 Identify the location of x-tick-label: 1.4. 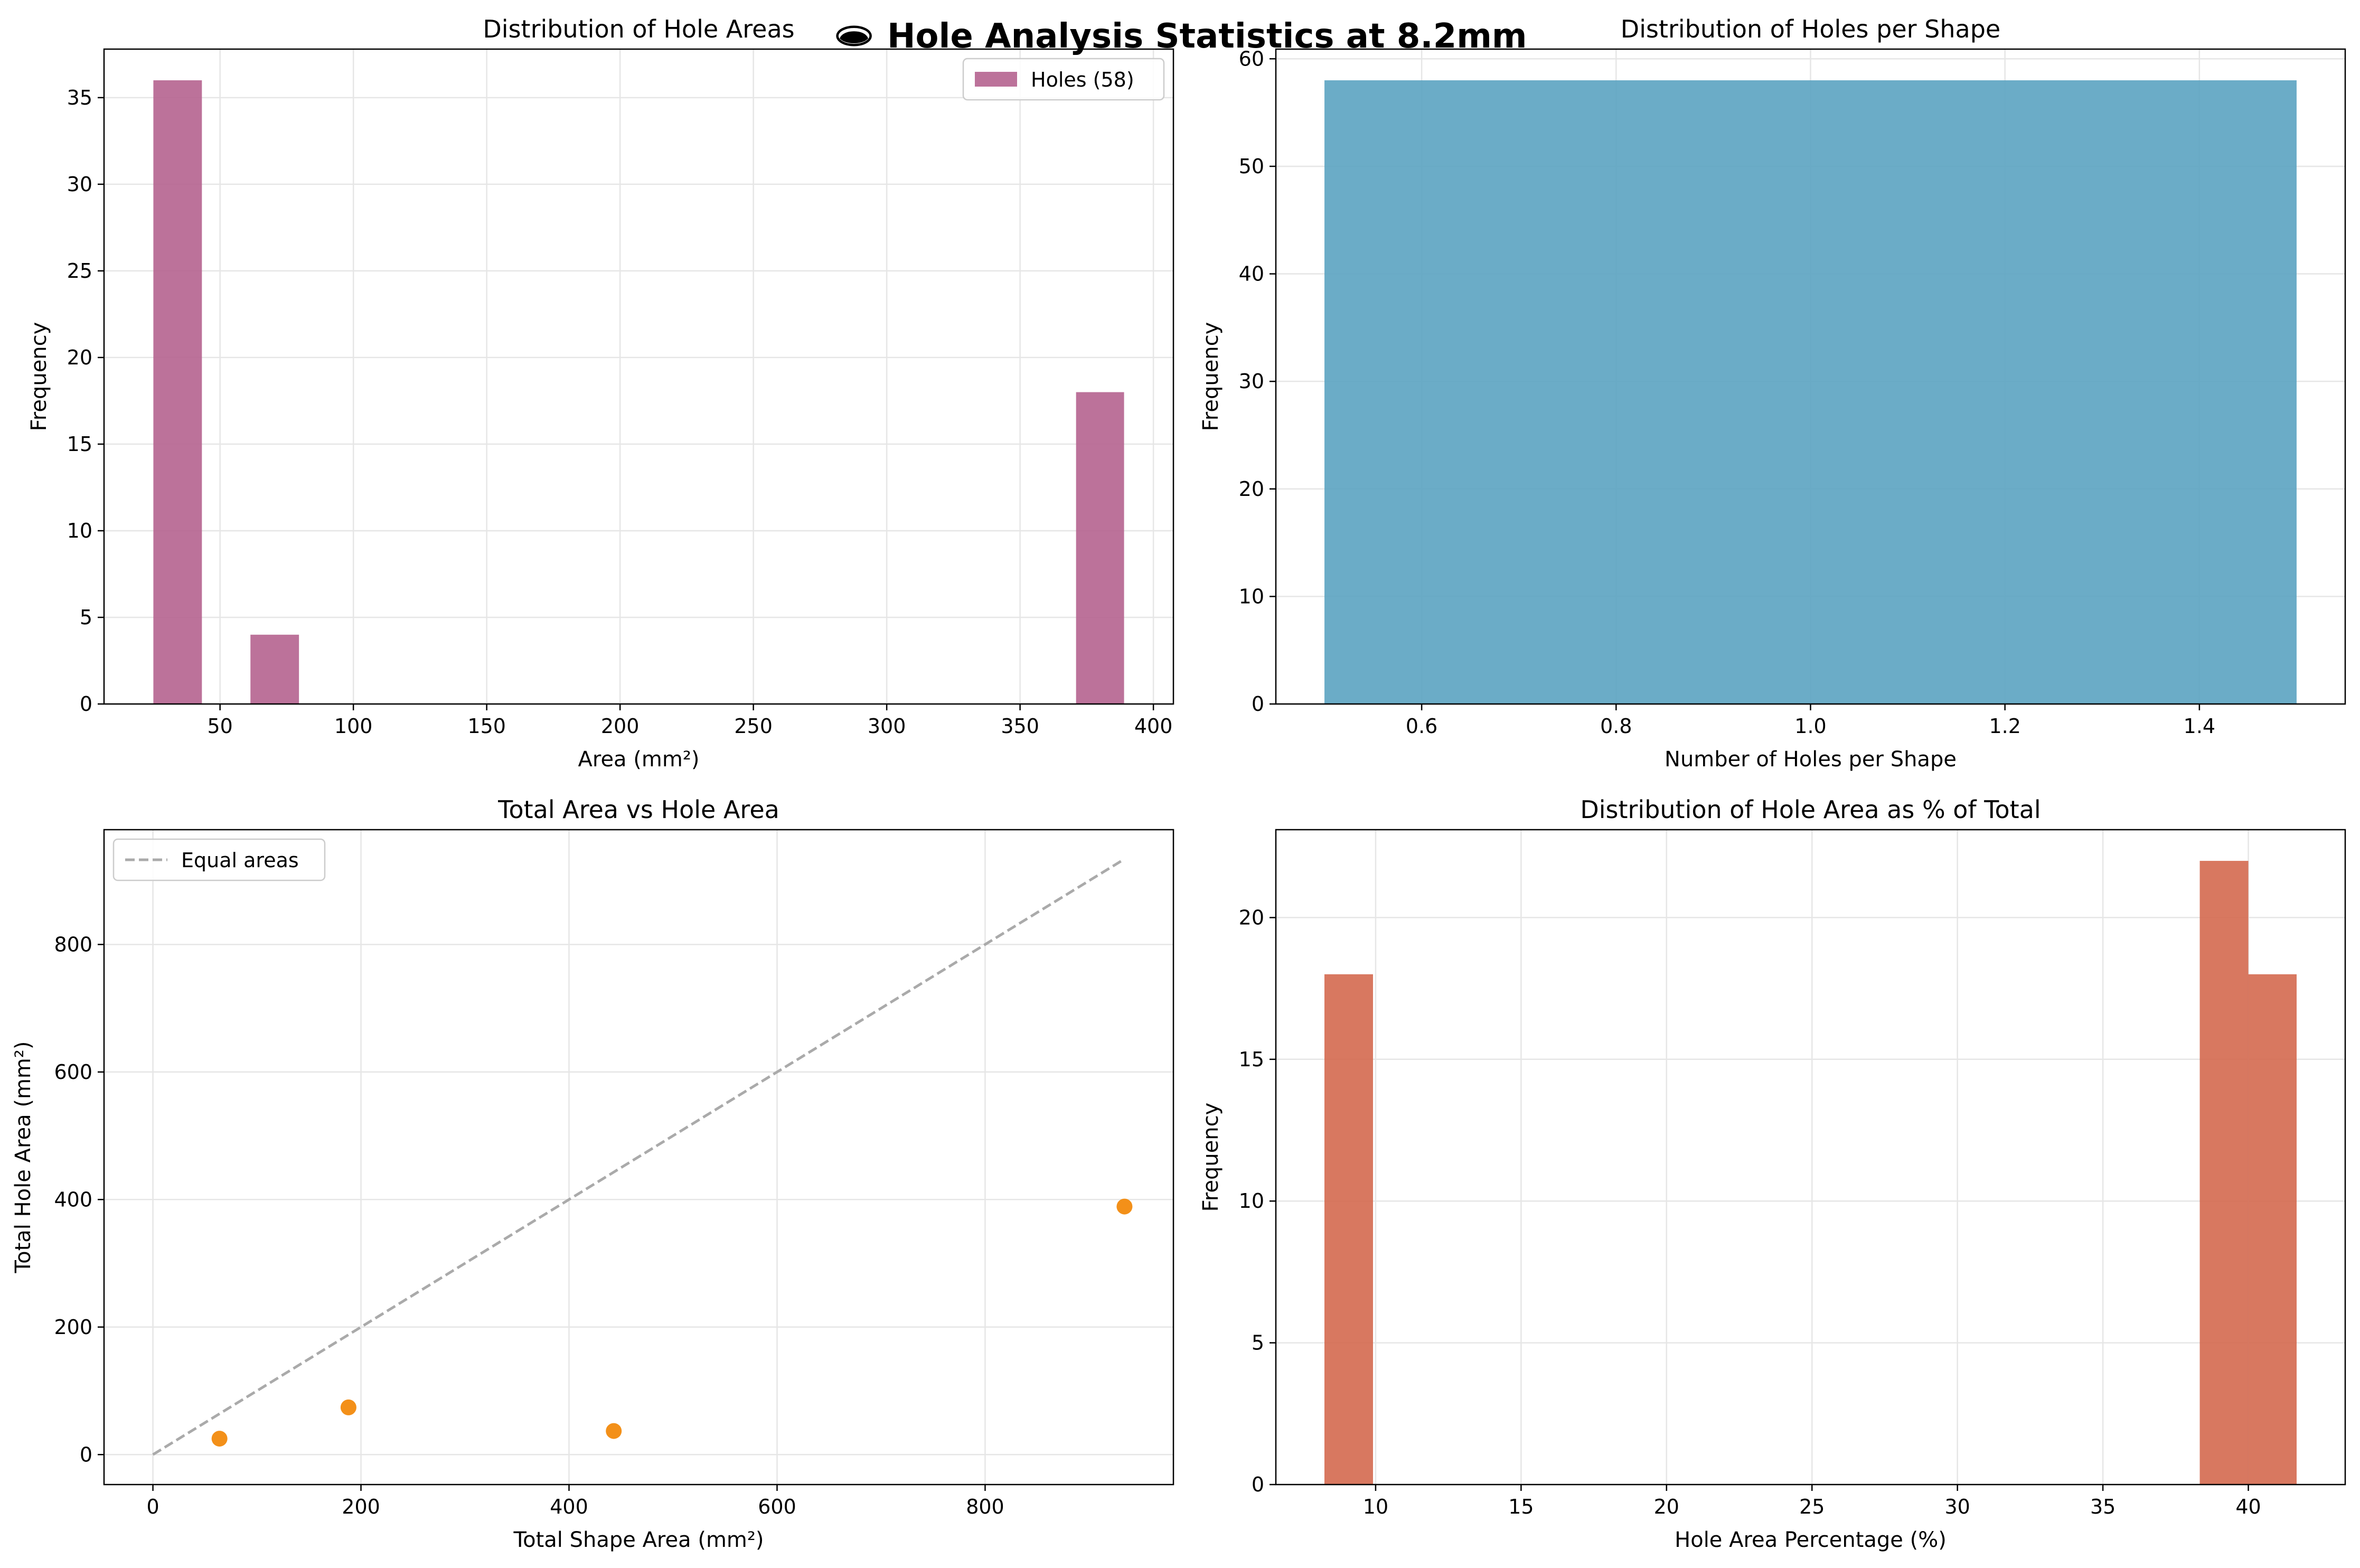
(2200, 726).